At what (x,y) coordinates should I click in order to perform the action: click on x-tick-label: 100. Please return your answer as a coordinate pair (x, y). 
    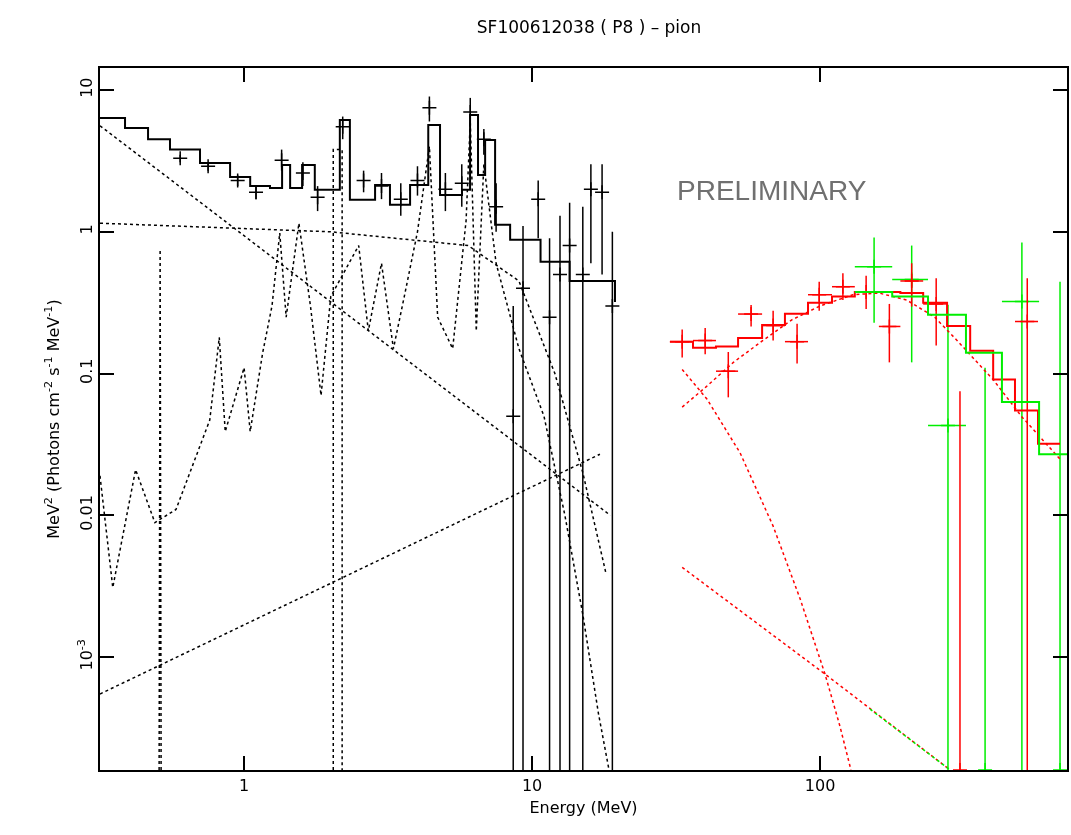
    Looking at the image, I should click on (820, 785).